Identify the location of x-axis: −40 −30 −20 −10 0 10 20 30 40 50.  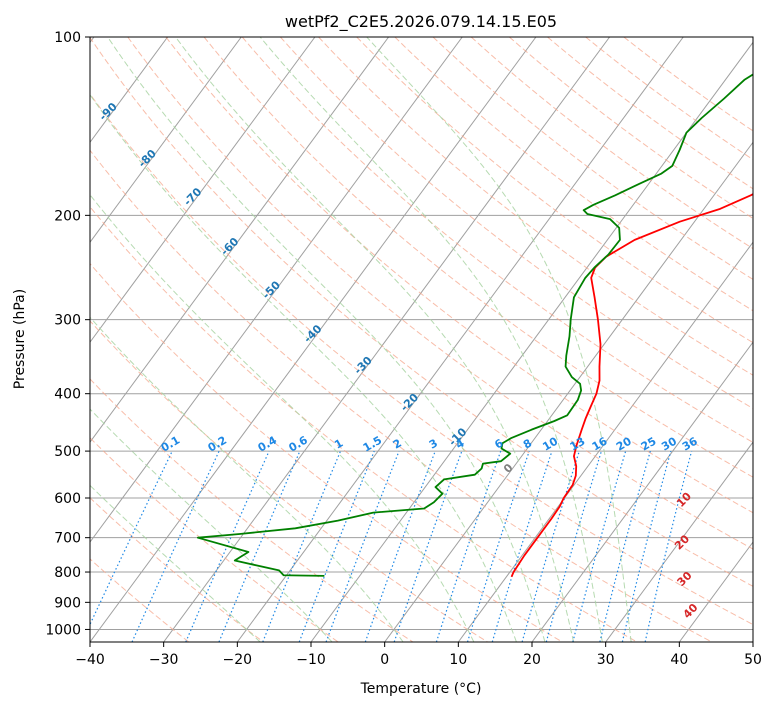
(418, 655).